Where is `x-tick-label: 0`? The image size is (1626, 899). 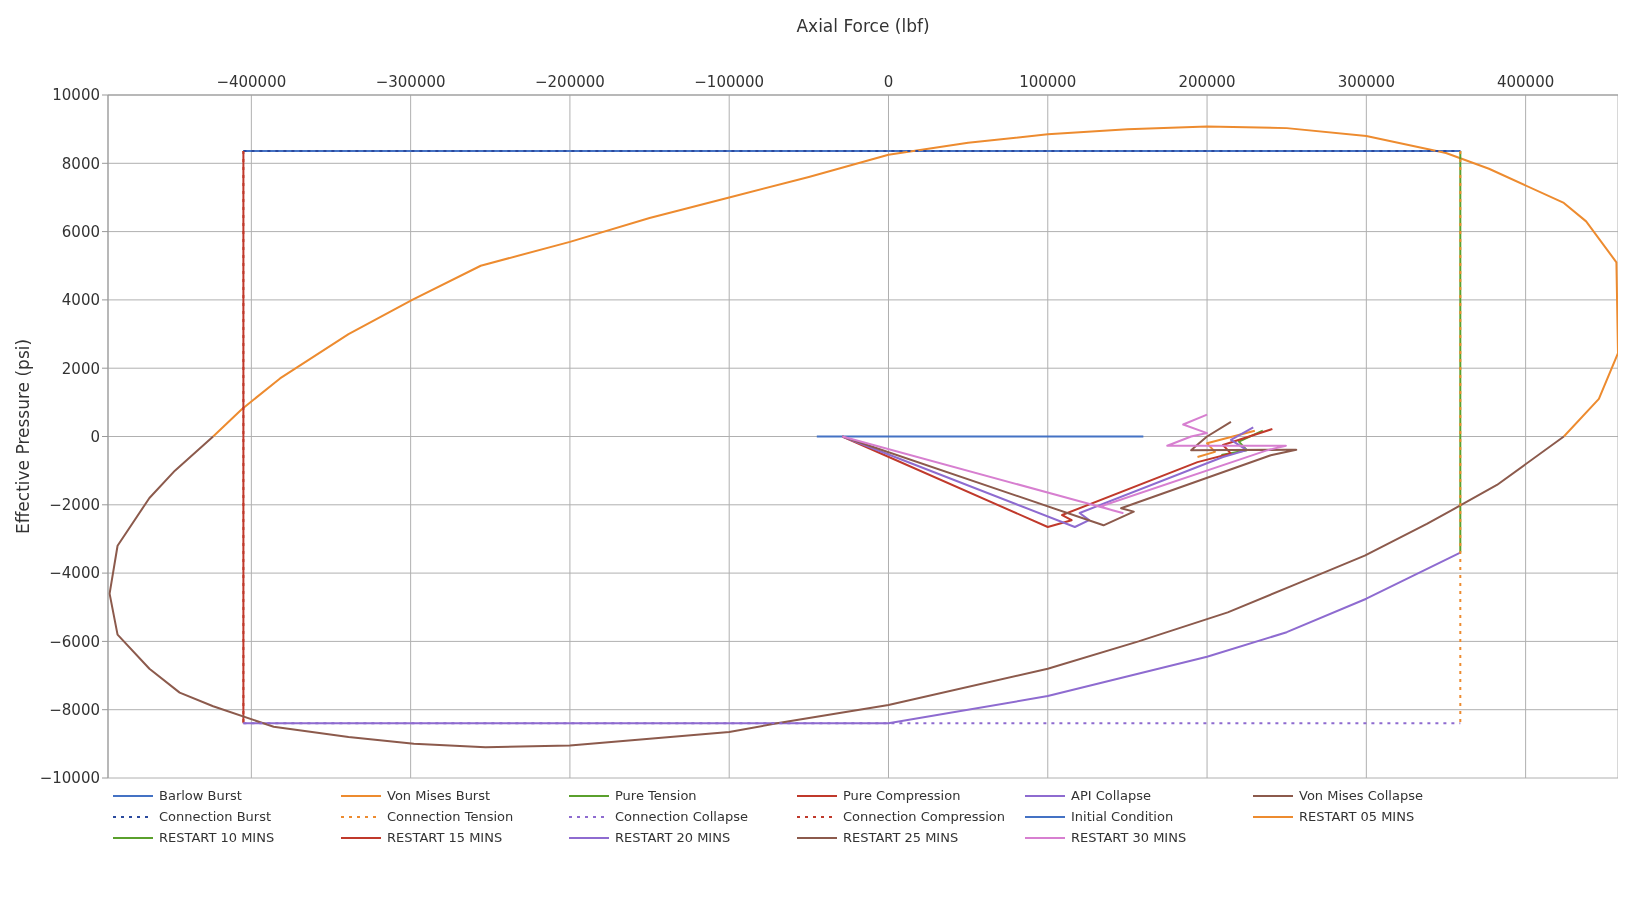
x-tick-label: 0 is located at coordinates (888, 82).